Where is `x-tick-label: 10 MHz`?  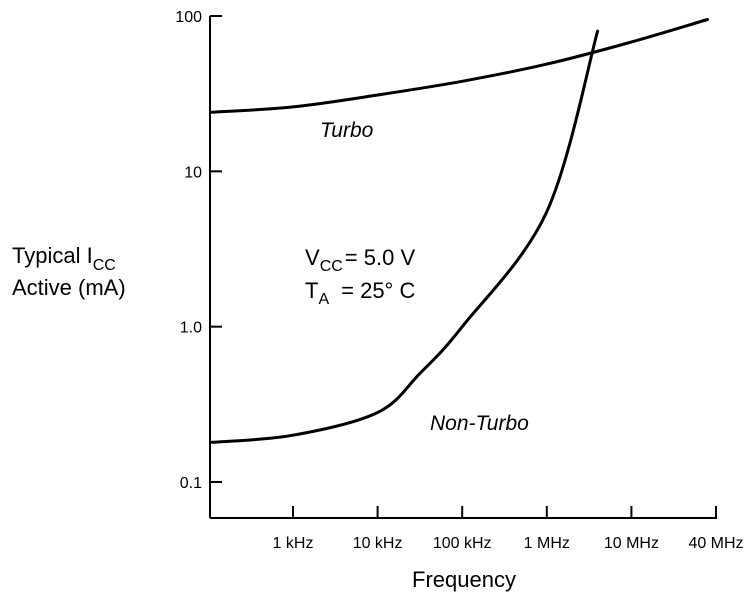
x-tick-label: 10 MHz is located at coordinates (631, 543).